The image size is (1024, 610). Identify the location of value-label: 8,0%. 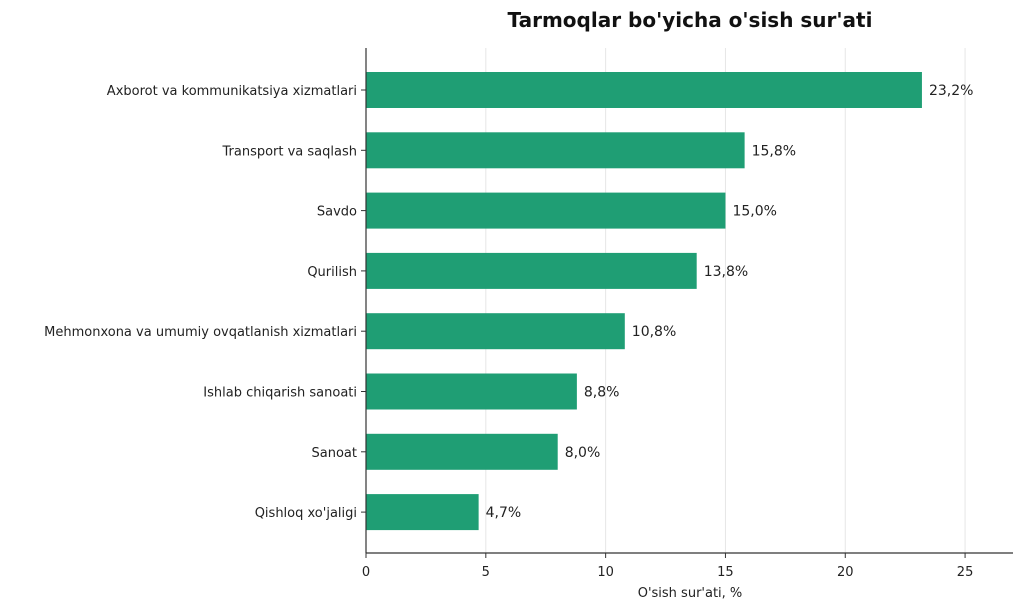
(583, 453).